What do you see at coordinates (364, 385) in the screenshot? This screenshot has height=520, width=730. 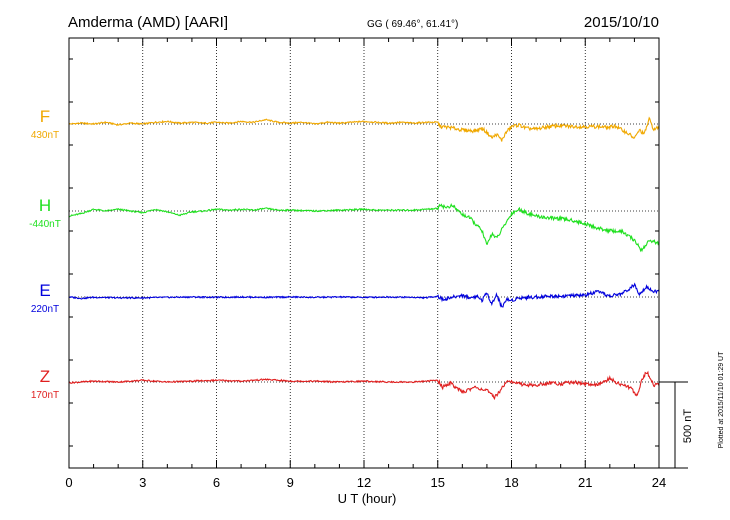 I see `series-line-z` at bounding box center [364, 385].